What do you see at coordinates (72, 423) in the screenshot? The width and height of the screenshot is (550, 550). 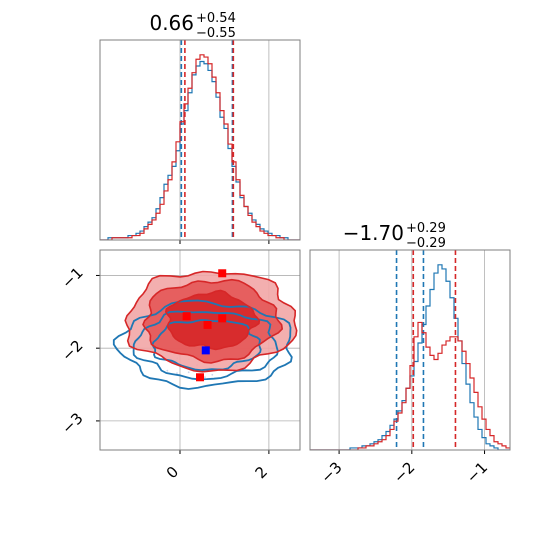 I see `y-tick-label: −3` at bounding box center [72, 423].